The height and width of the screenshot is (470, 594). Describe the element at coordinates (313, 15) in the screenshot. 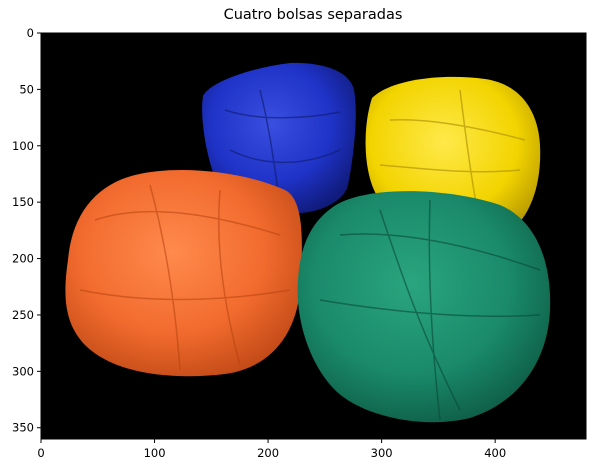

I see `figure-title: Cuatro bolsas separadas` at that location.